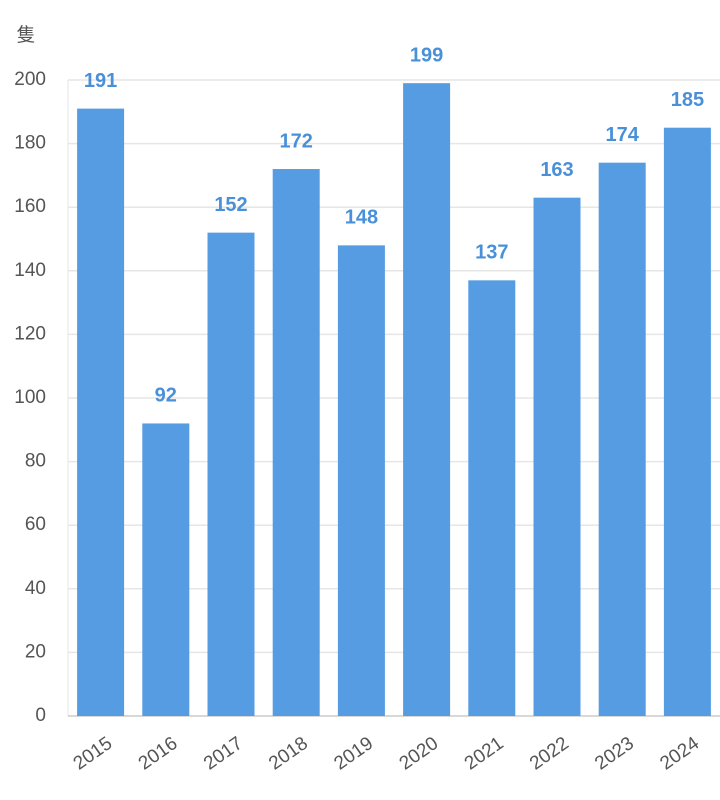  I want to click on value-label: 174, so click(623, 135).